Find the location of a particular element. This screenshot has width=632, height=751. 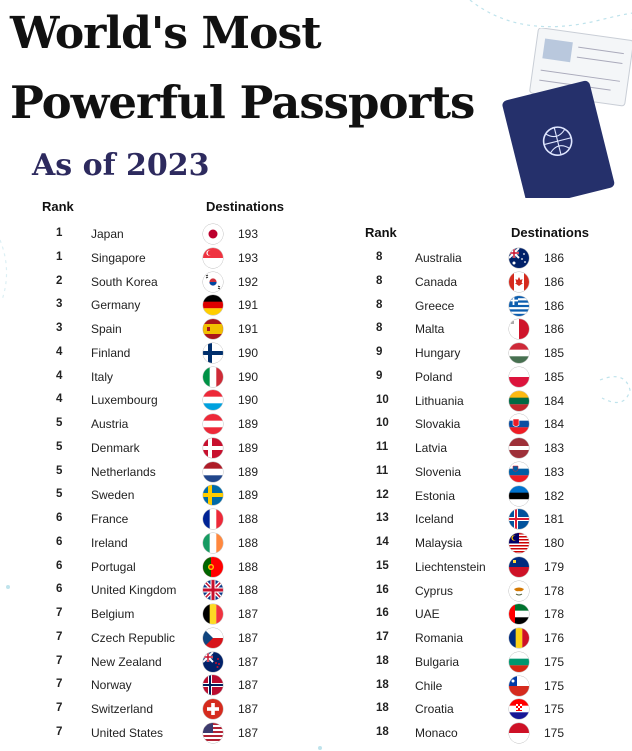

table-row: 10 Lithuania 184 is located at coordinates (316, 401).